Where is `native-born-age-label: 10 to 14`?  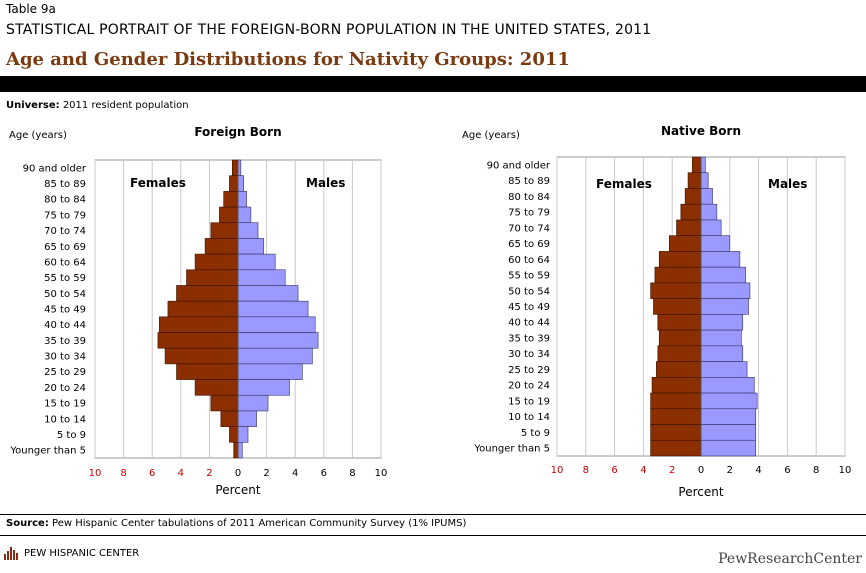 native-born-age-label: 10 to 14 is located at coordinates (529, 417).